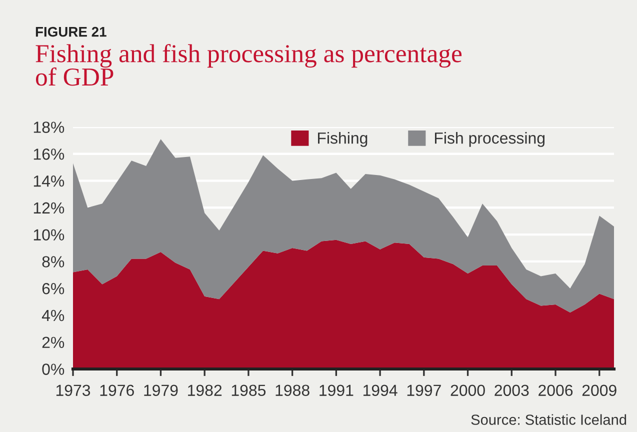 This screenshot has height=432, width=637. I want to click on x-tick-label: 1979, so click(161, 390).